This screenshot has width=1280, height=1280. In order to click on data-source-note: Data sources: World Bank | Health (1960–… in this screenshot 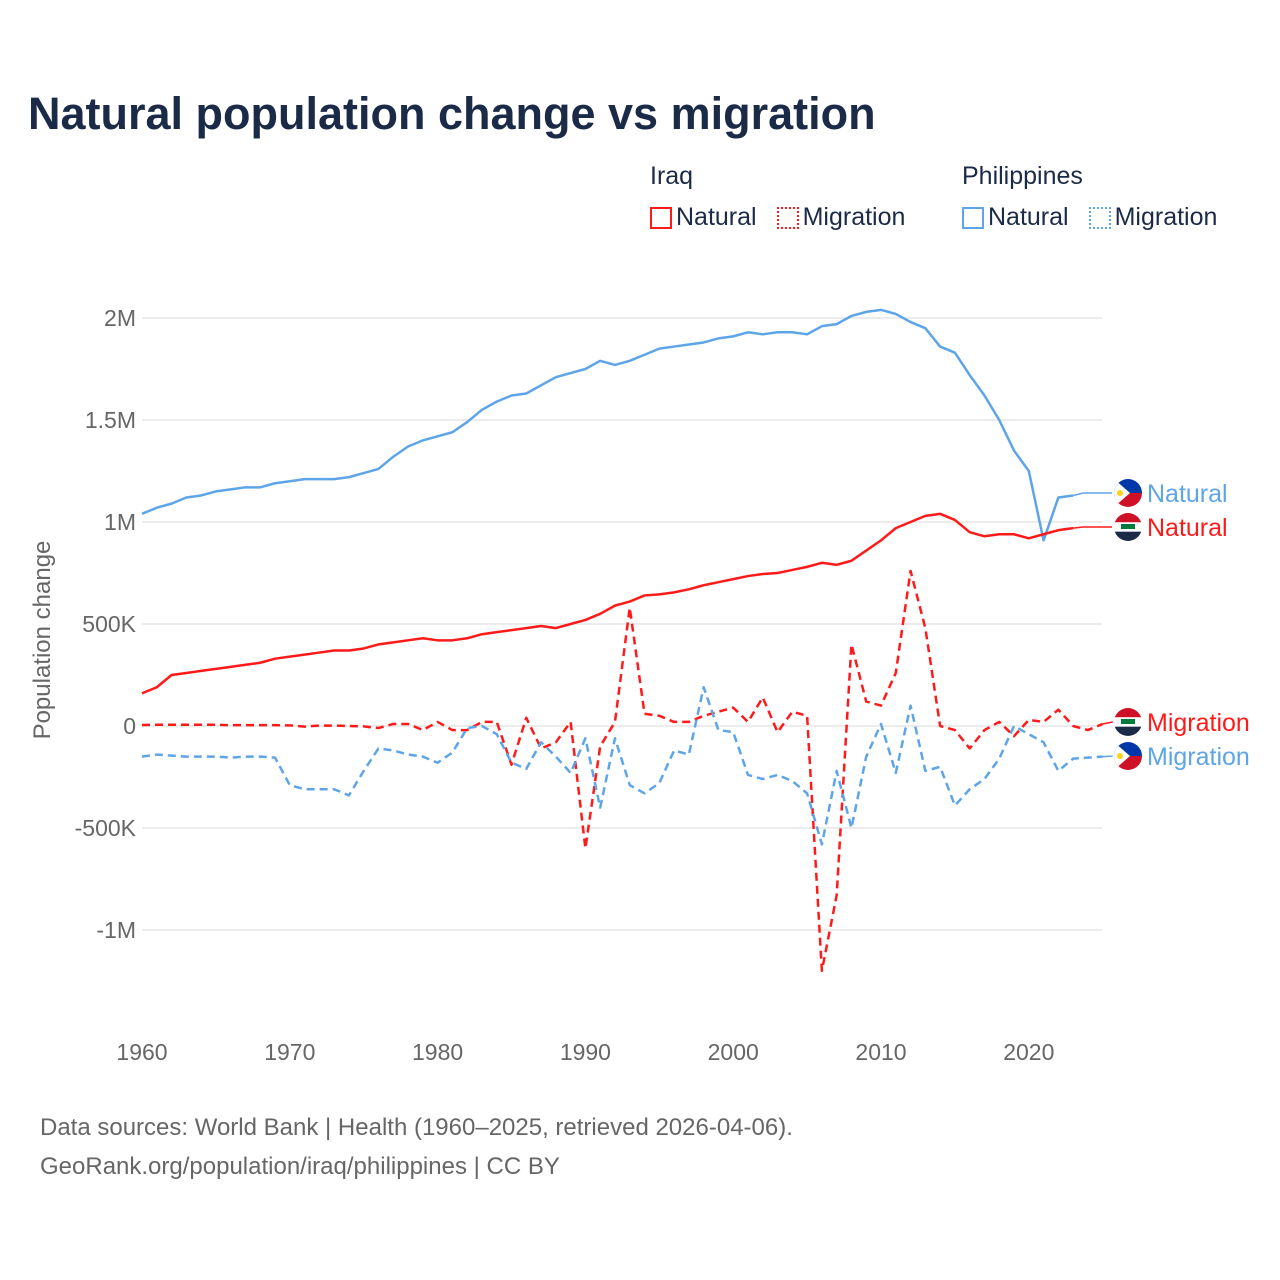, I will do `click(416, 1127)`.